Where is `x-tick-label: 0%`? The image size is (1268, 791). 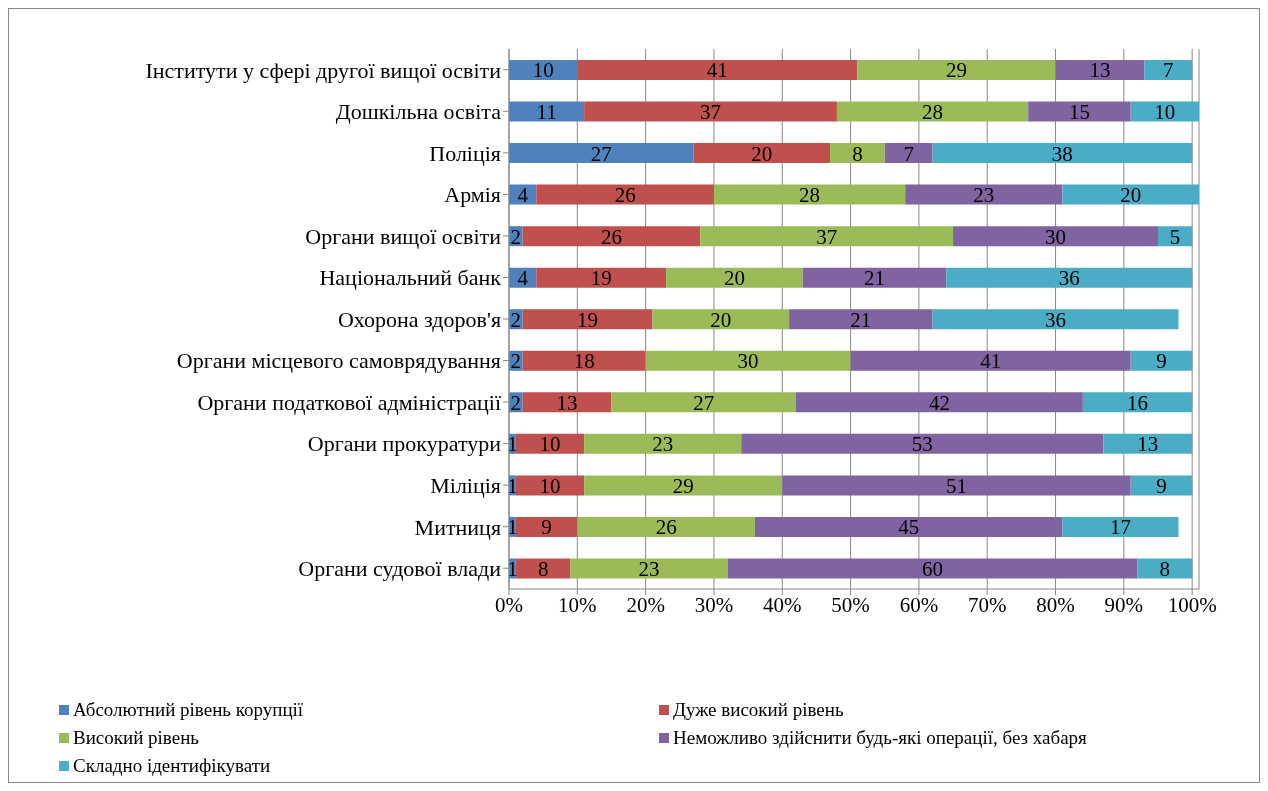
x-tick-label: 0% is located at coordinates (509, 604).